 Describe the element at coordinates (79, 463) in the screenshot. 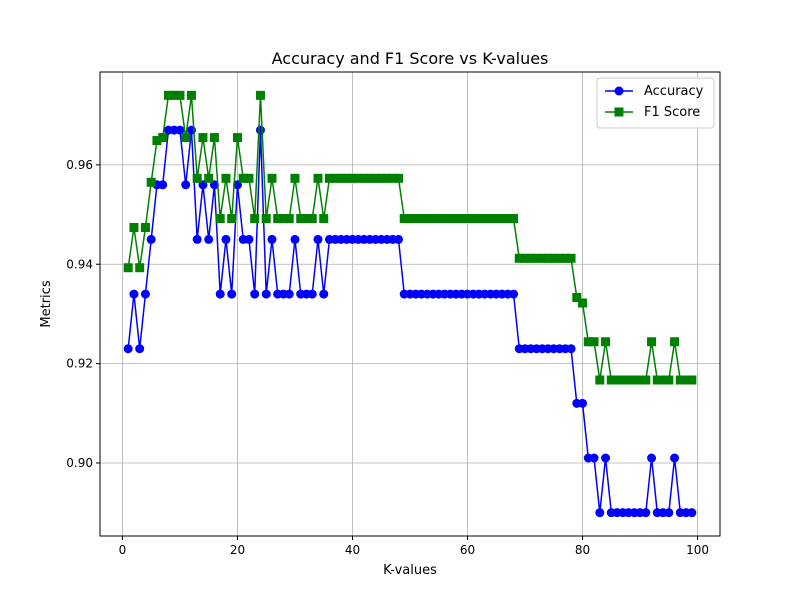

I see `y-tick-label: 0.90` at that location.